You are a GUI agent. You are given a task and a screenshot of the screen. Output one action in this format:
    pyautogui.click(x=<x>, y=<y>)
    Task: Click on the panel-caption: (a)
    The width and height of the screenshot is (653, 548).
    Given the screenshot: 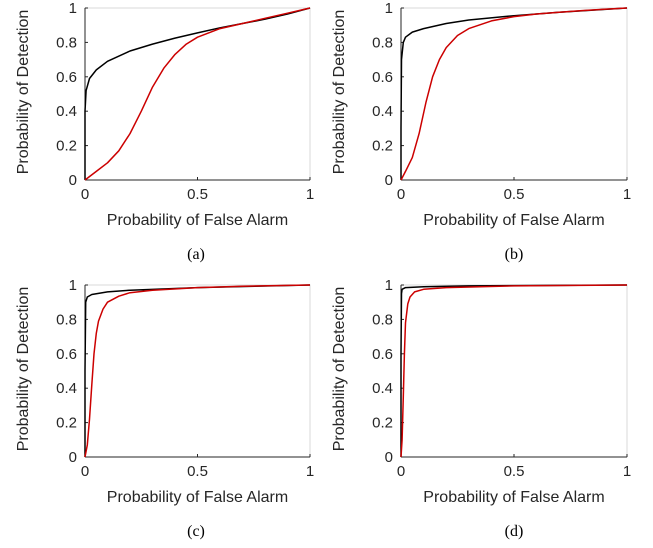 What is the action you would take?
    pyautogui.click(x=196, y=254)
    